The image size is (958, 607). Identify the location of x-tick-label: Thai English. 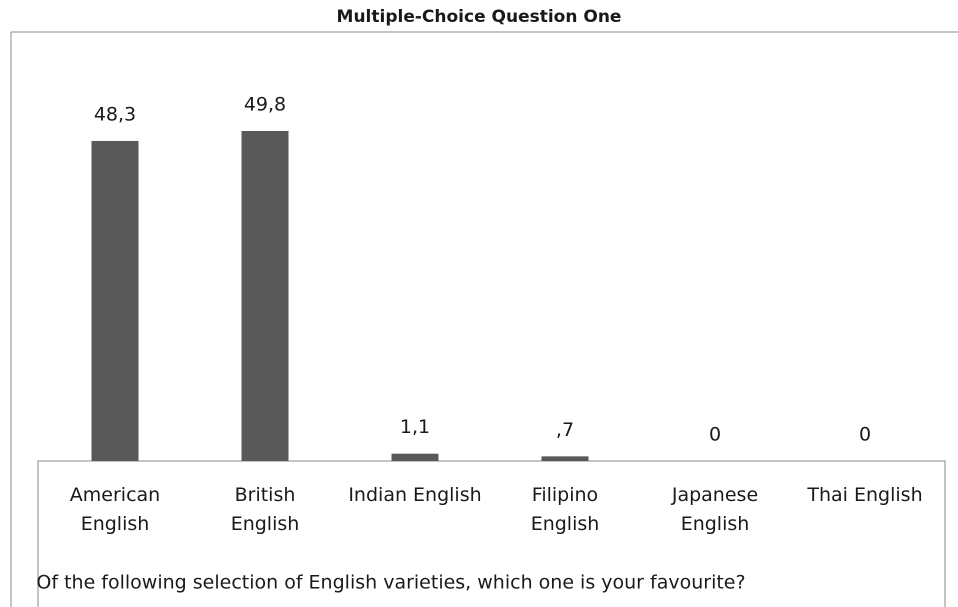
(865, 495).